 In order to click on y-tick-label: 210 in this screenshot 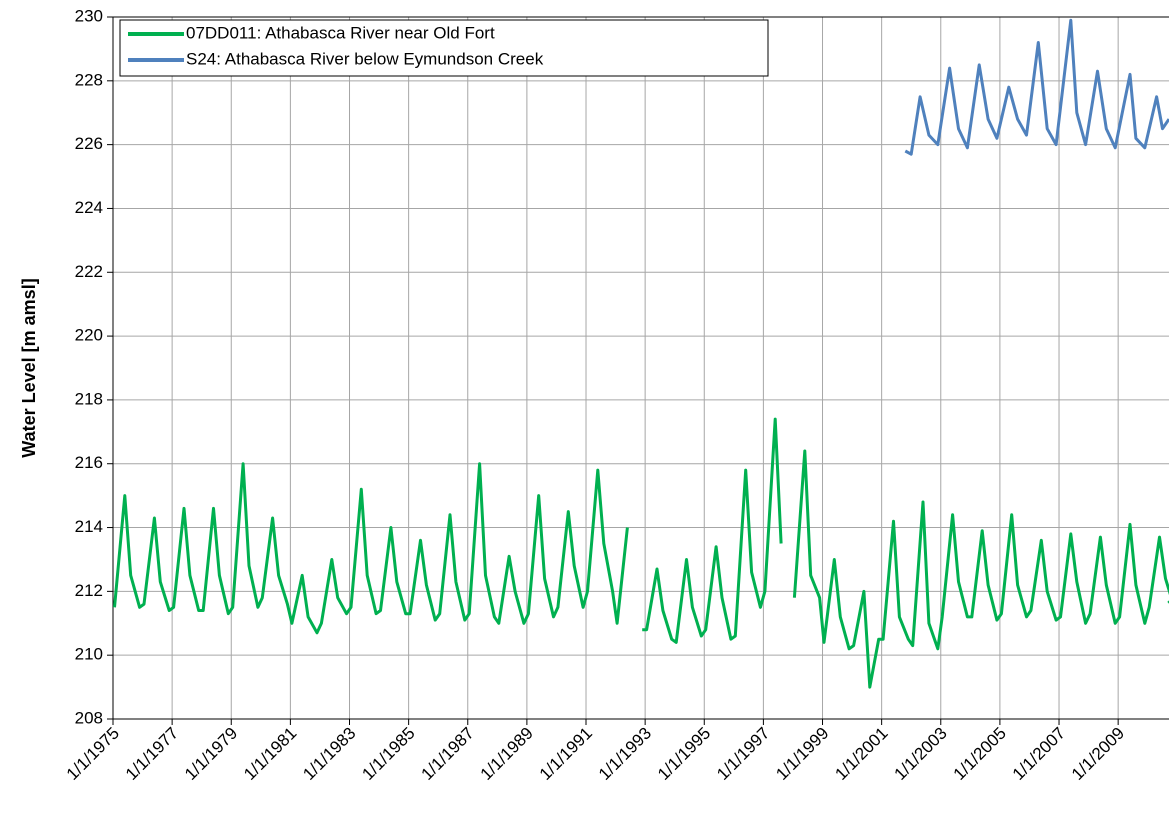, I will do `click(89, 654)`.